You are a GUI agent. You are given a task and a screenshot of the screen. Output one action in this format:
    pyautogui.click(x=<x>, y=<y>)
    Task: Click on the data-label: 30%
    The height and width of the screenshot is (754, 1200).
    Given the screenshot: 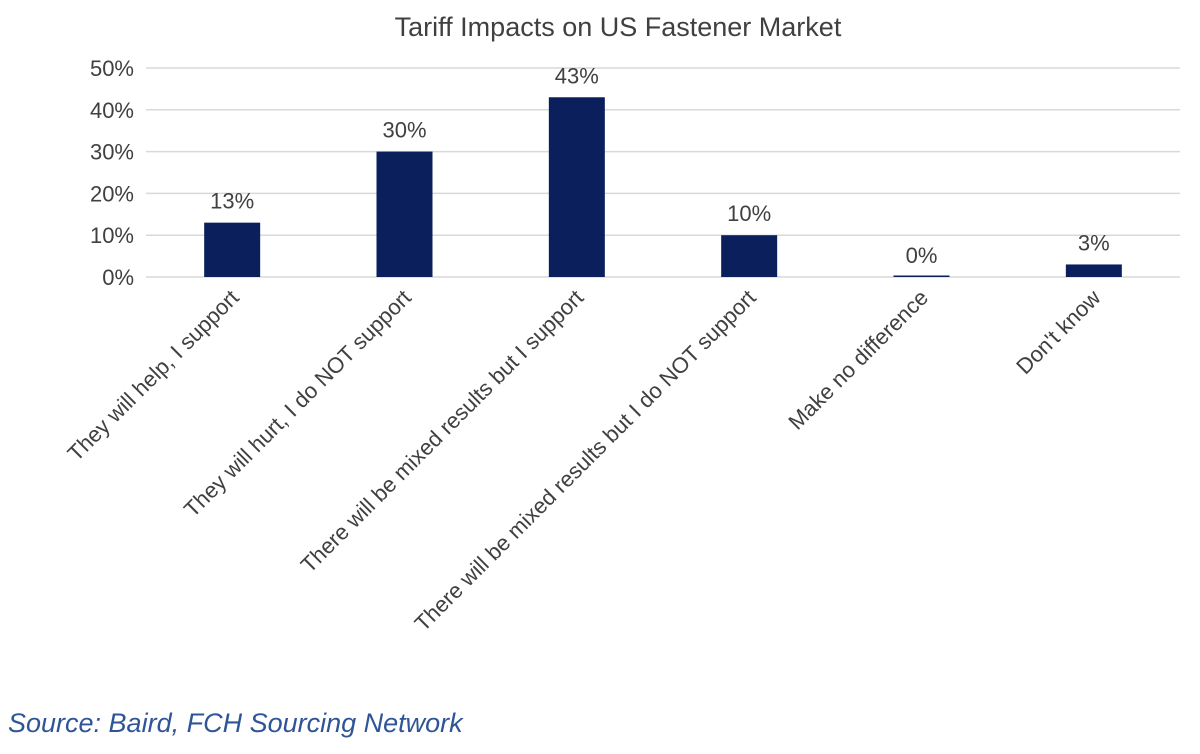 What is the action you would take?
    pyautogui.click(x=404, y=130)
    